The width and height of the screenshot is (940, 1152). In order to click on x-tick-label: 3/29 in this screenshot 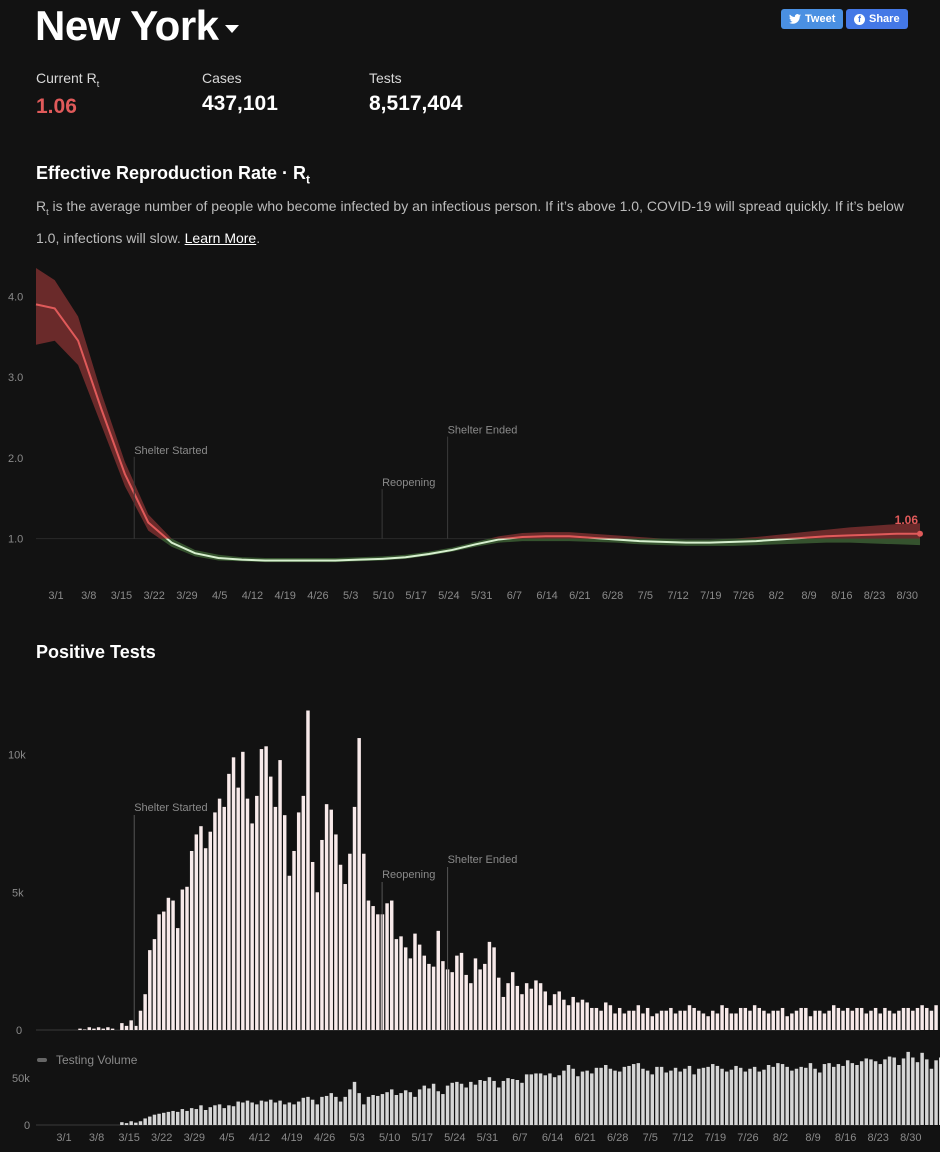, I will do `click(194, 1138)`.